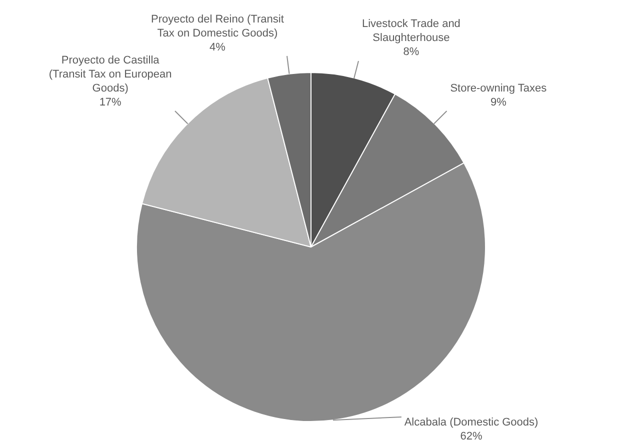 The width and height of the screenshot is (622, 447). Describe the element at coordinates (110, 102) in the screenshot. I see `data-label: 17%` at that location.